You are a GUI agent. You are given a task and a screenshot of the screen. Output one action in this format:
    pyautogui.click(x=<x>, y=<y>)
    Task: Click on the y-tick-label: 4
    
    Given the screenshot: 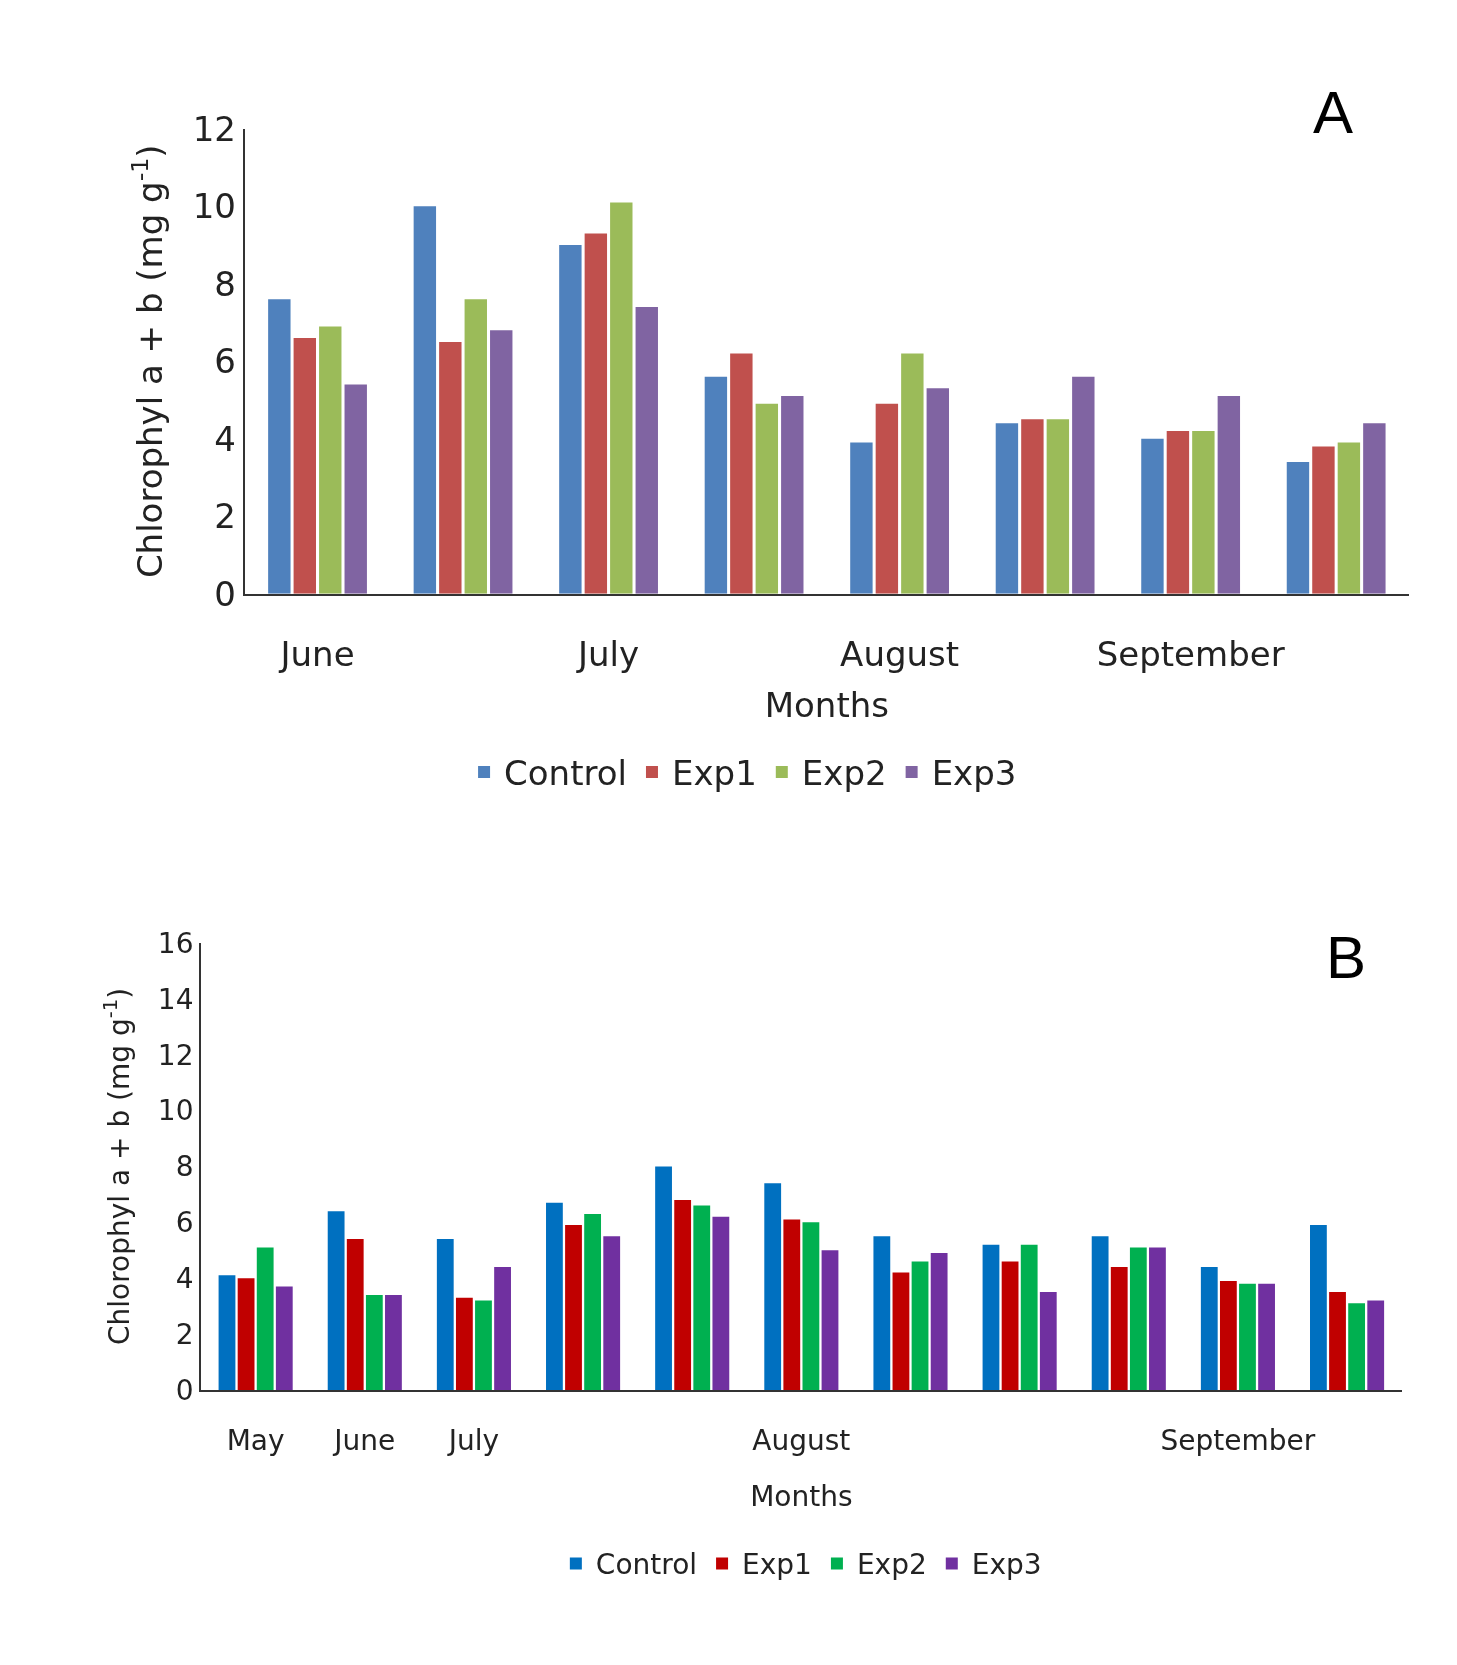 What is the action you would take?
    pyautogui.click(x=184, y=1278)
    